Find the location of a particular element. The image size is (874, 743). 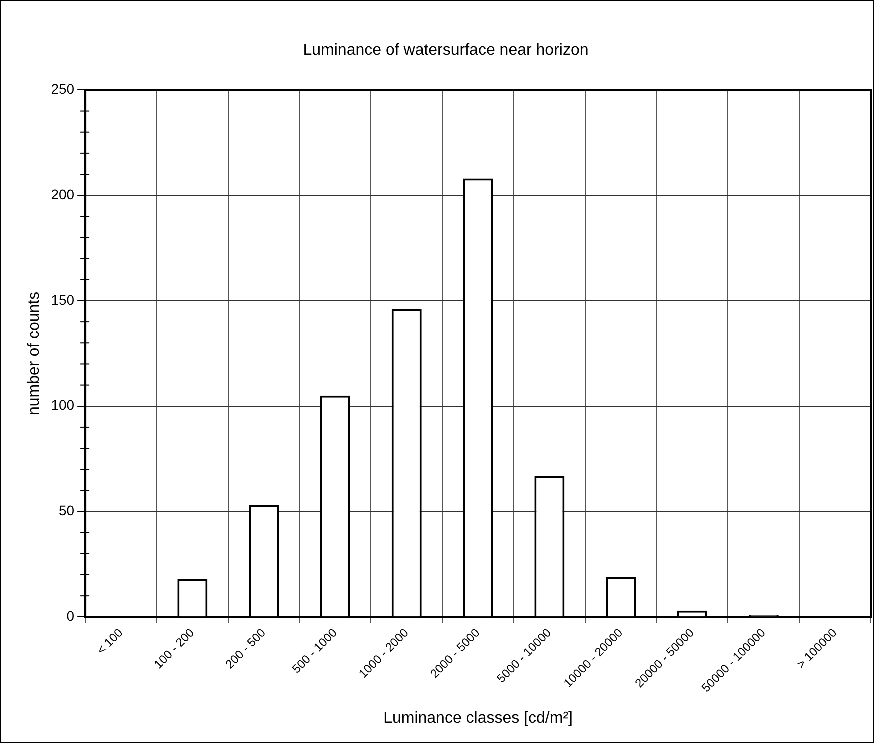

x-tick-label: < 100 is located at coordinates (110, 642).